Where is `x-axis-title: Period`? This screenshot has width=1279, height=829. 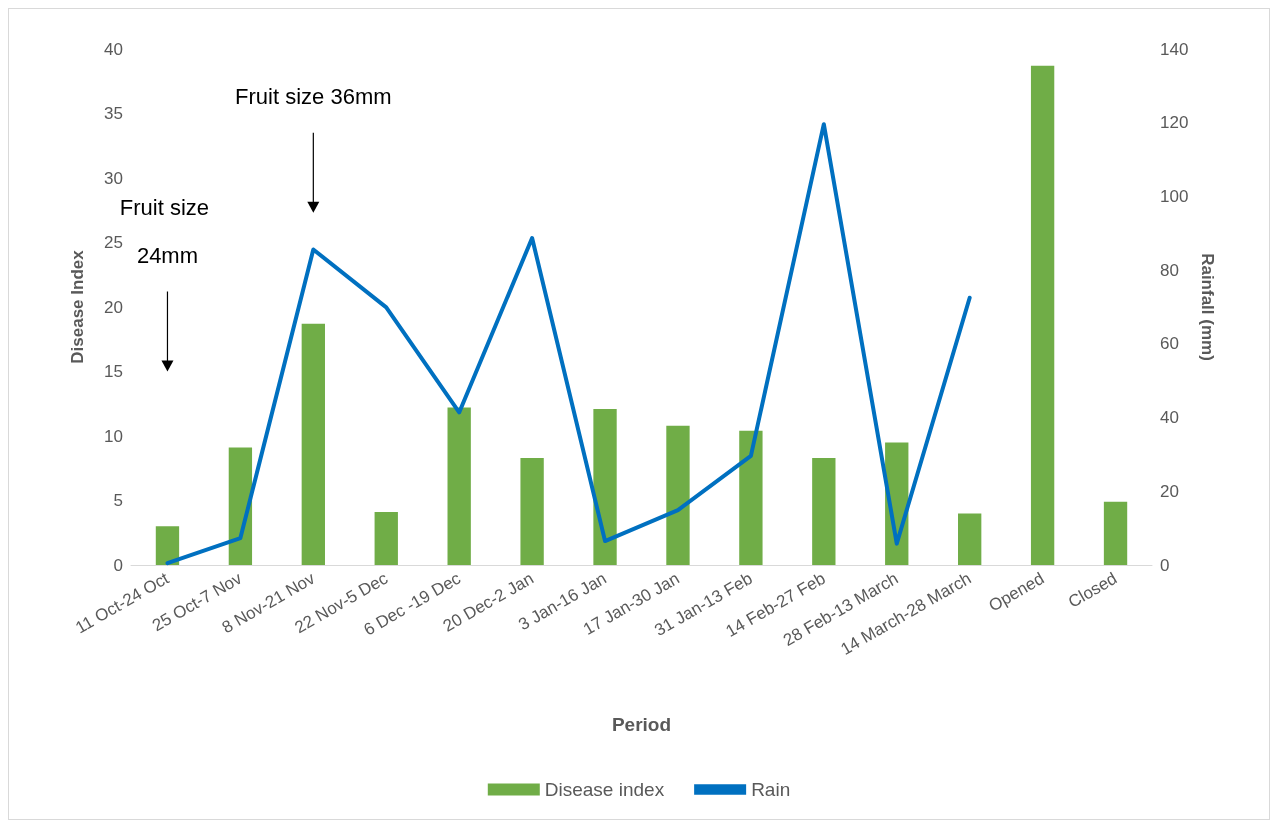
x-axis-title: Period is located at coordinates (641, 724).